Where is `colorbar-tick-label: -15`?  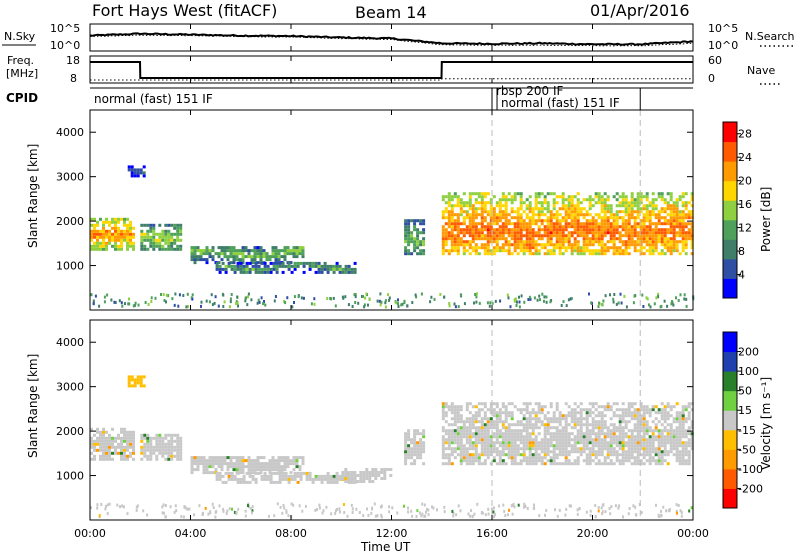
colorbar-tick-label: -15 is located at coordinates (747, 430).